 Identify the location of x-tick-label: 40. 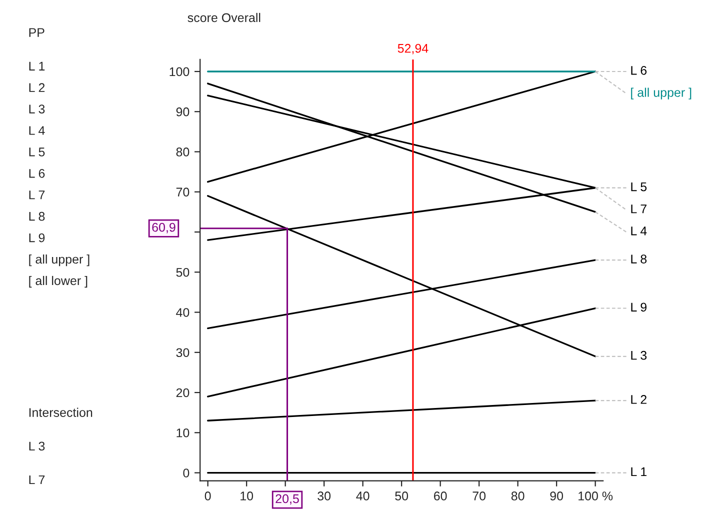
(363, 496).